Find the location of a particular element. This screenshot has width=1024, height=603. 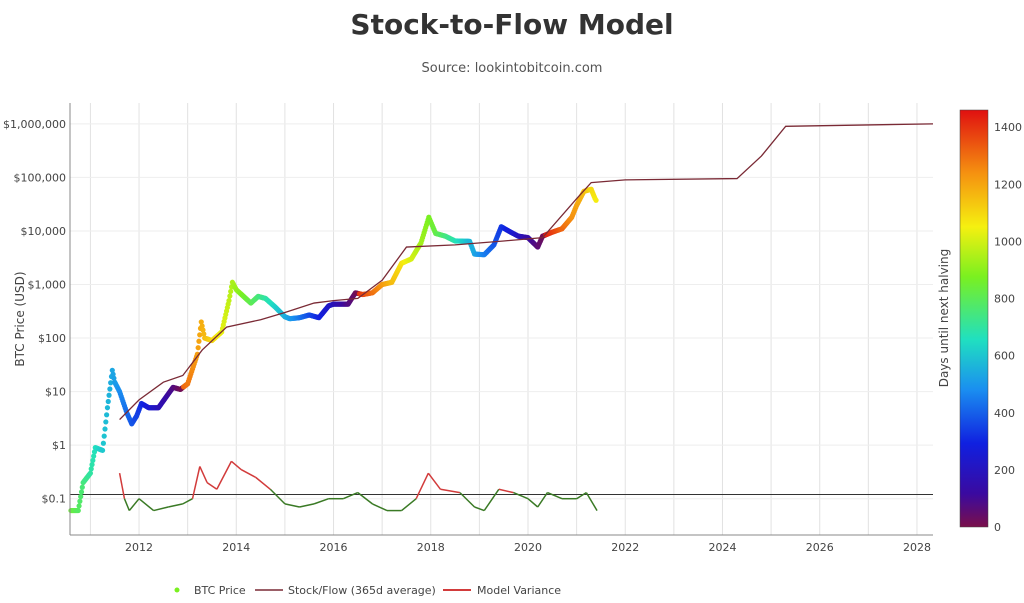

y-tick-label: $10 is located at coordinates (55, 392).